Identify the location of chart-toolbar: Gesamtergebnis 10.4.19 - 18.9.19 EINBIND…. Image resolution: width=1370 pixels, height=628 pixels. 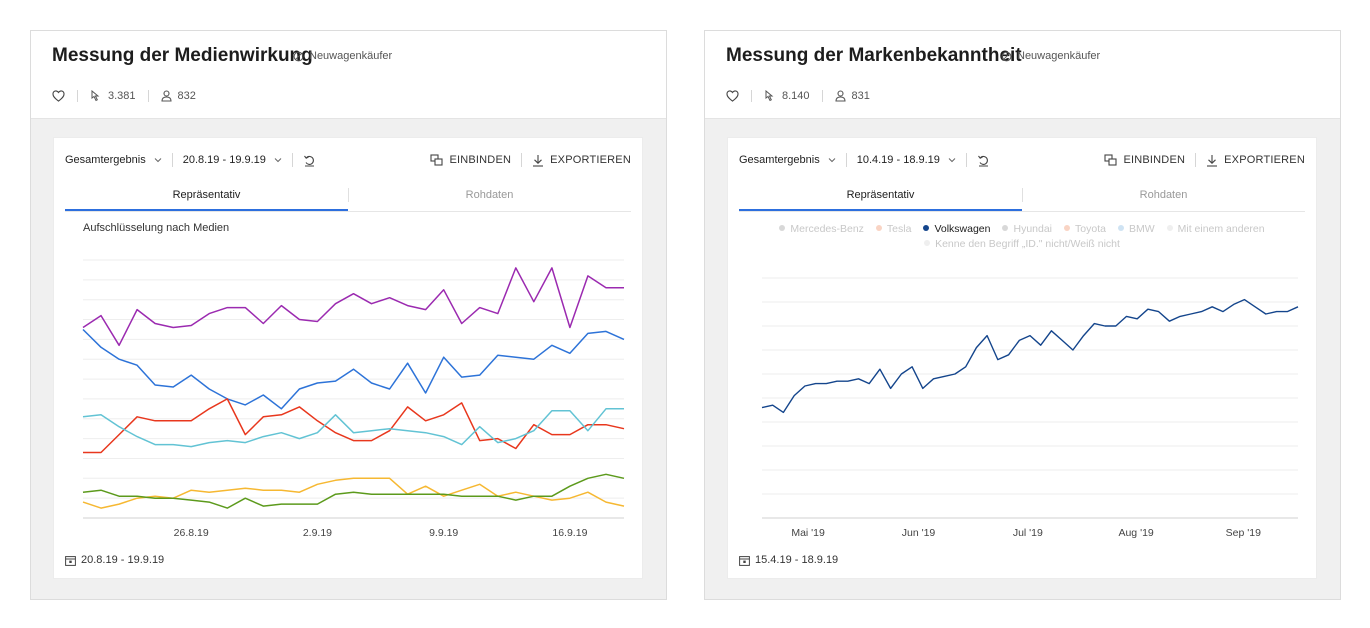
(1022, 160).